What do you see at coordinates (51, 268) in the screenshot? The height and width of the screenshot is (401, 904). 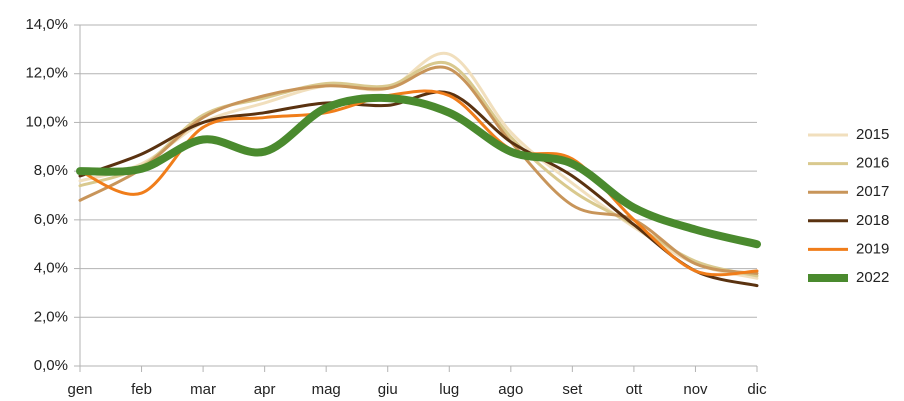 I see `y-tick-label: 4,0%` at bounding box center [51, 268].